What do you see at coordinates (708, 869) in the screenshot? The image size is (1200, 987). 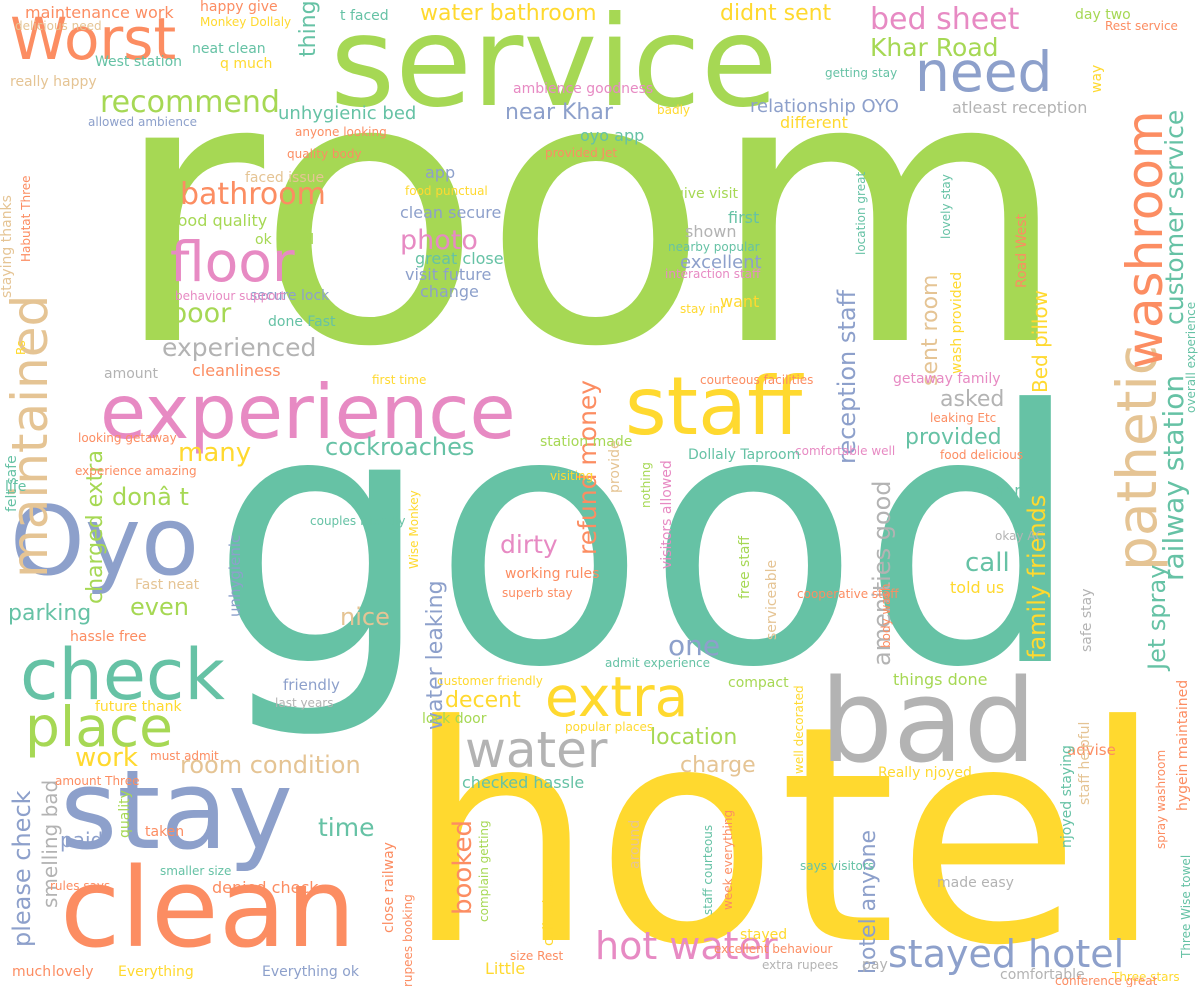 I see `word-staff-courteous: staff courteous` at bounding box center [708, 869].